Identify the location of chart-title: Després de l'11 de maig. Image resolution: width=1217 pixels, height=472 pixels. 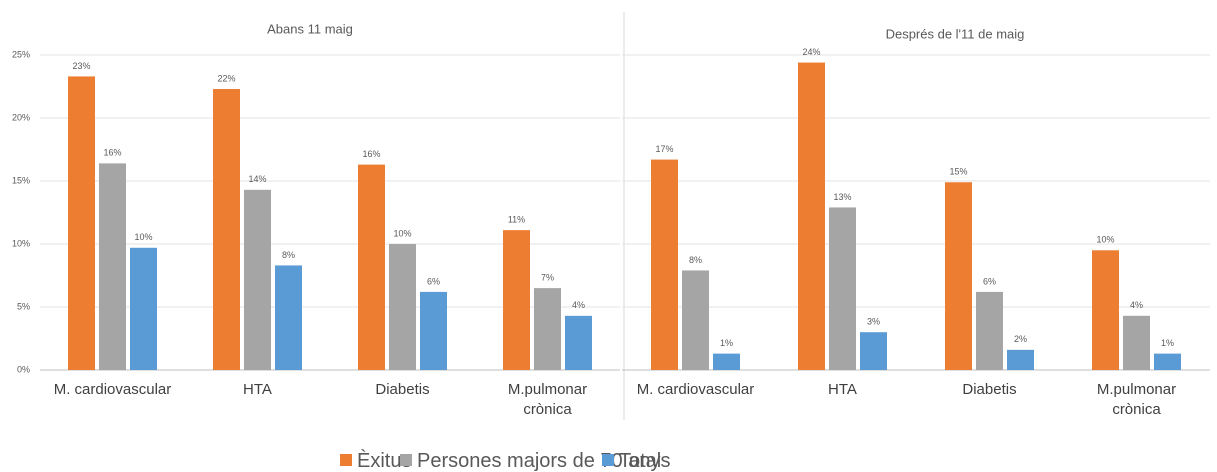
(955, 33).